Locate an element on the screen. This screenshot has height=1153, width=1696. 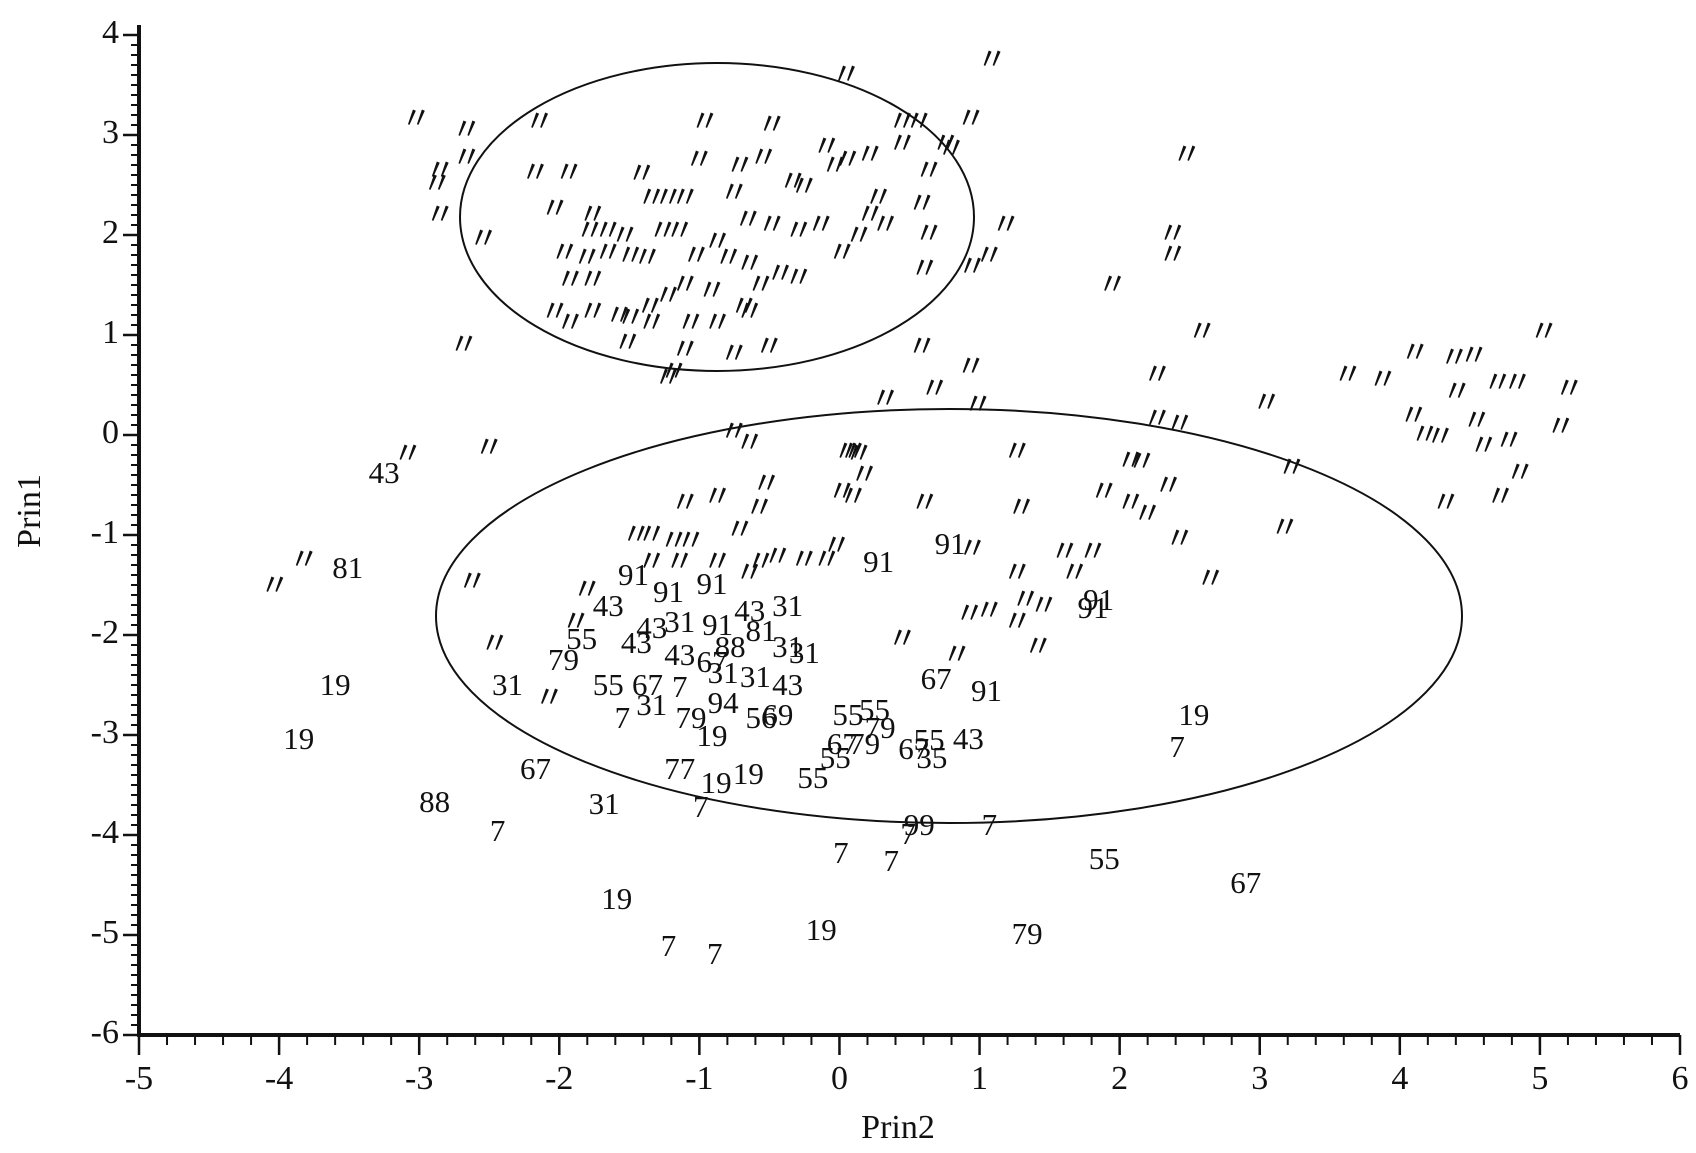
point-label: 77 is located at coordinates (679, 768).